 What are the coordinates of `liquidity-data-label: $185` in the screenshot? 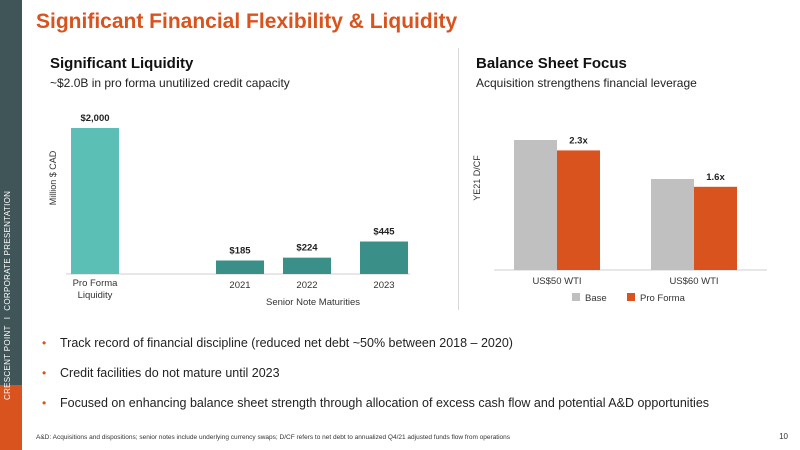 It's located at (240, 250).